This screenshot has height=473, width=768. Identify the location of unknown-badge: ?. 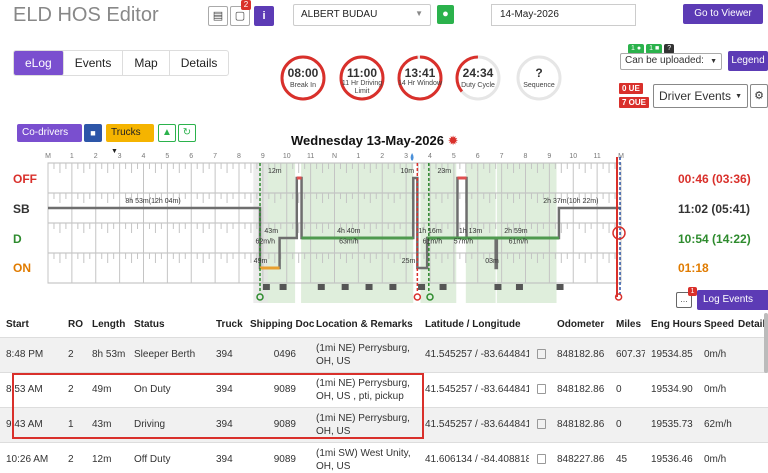
(669, 49).